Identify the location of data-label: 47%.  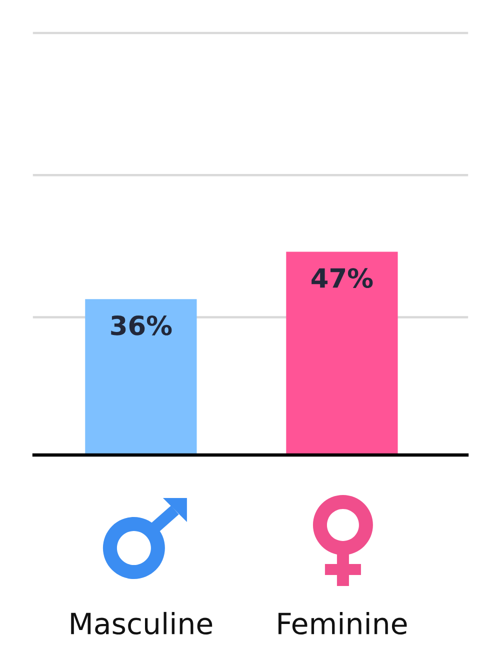
(342, 278).